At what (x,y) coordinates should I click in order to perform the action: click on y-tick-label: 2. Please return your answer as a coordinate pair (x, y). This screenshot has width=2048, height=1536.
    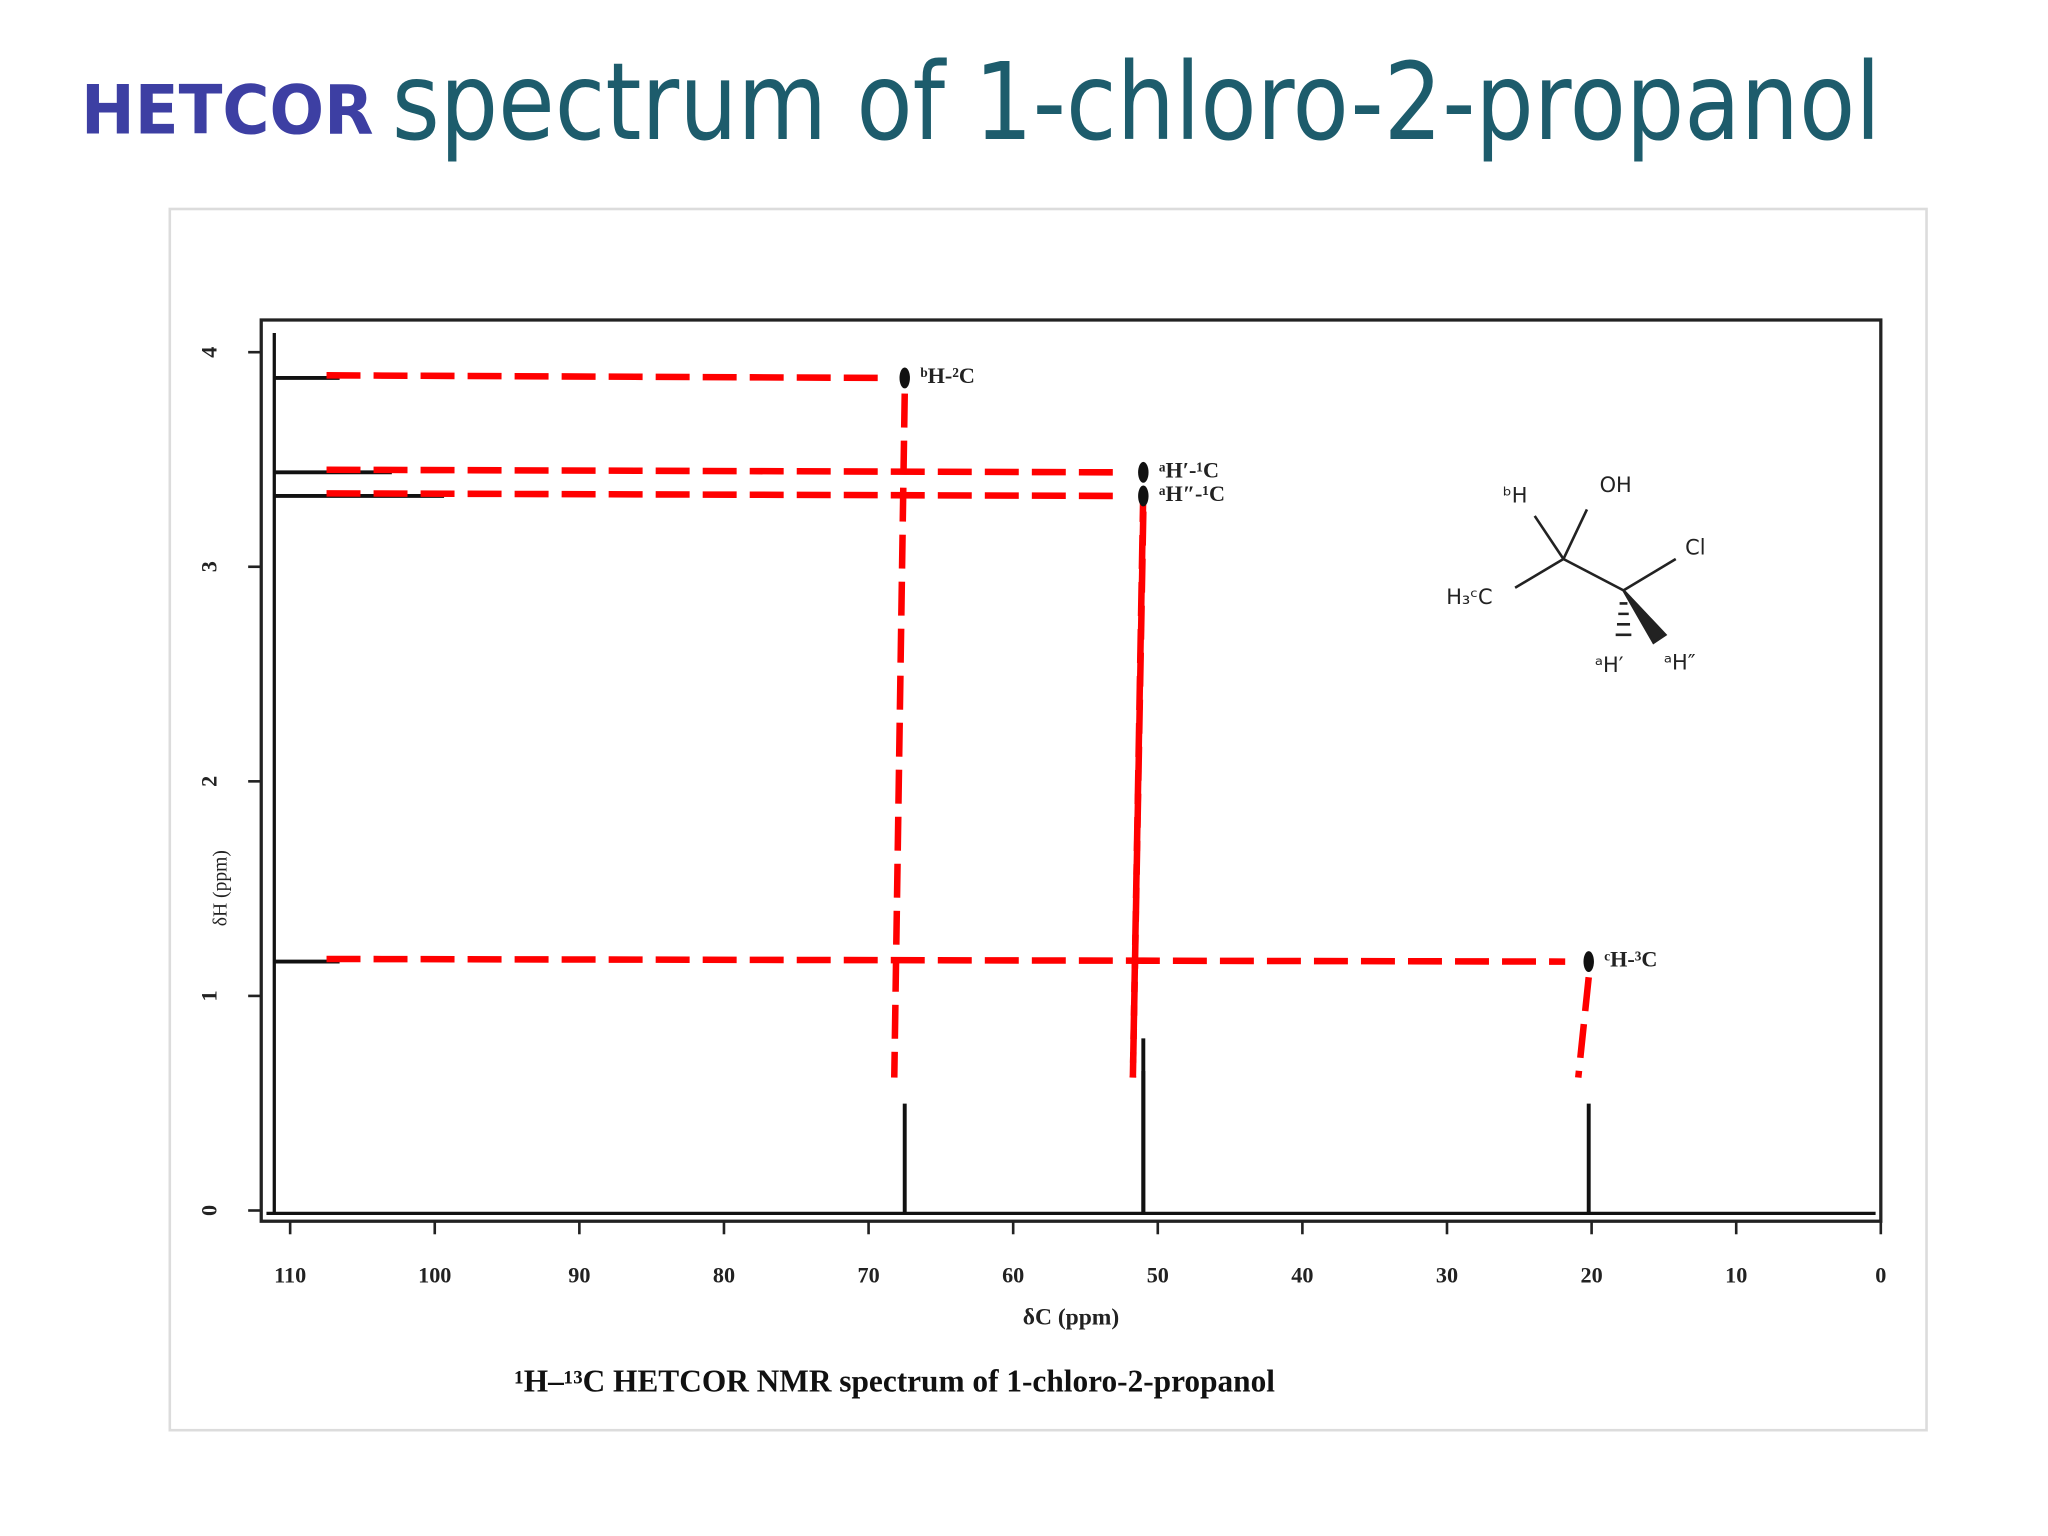
    Looking at the image, I should click on (209, 781).